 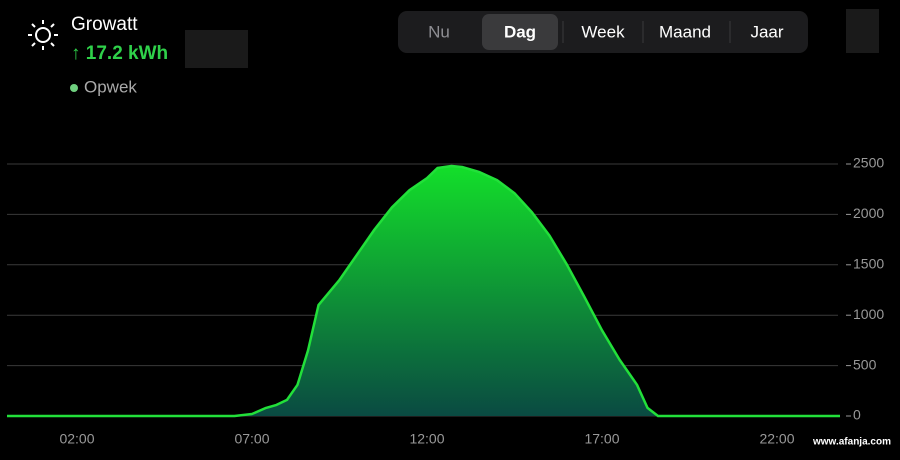 I want to click on tab: Week, so click(x=603, y=31).